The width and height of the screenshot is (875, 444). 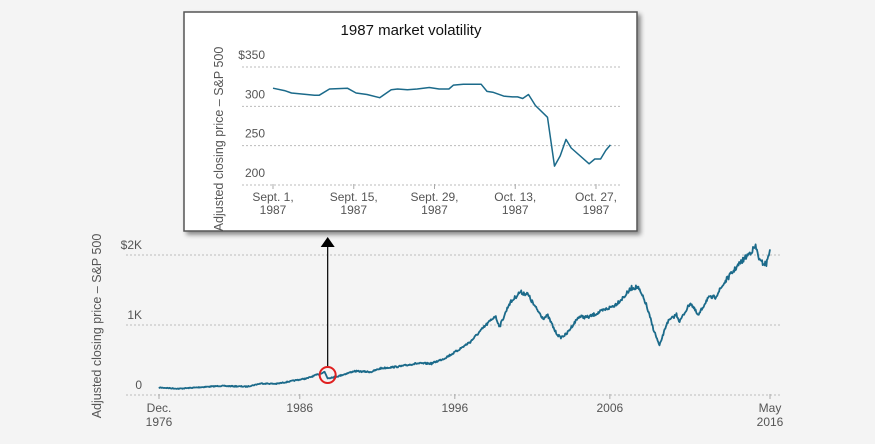 What do you see at coordinates (770, 408) in the screenshot?
I see `main-x-tick-label: May` at bounding box center [770, 408].